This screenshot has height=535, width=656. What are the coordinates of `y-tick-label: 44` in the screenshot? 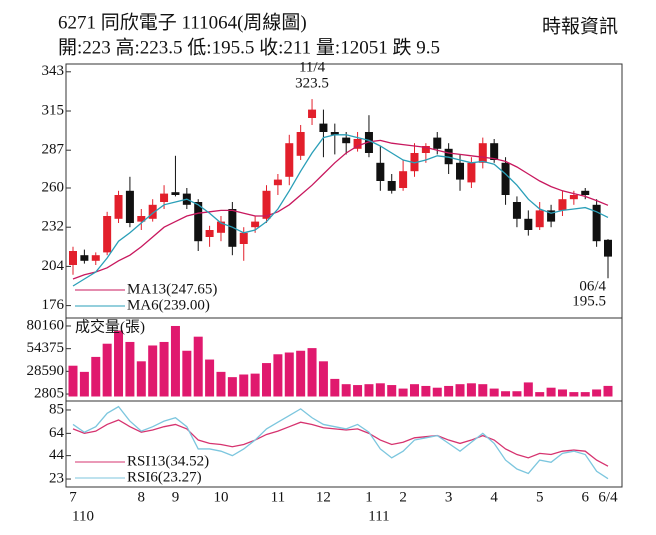 It's located at (57, 455).